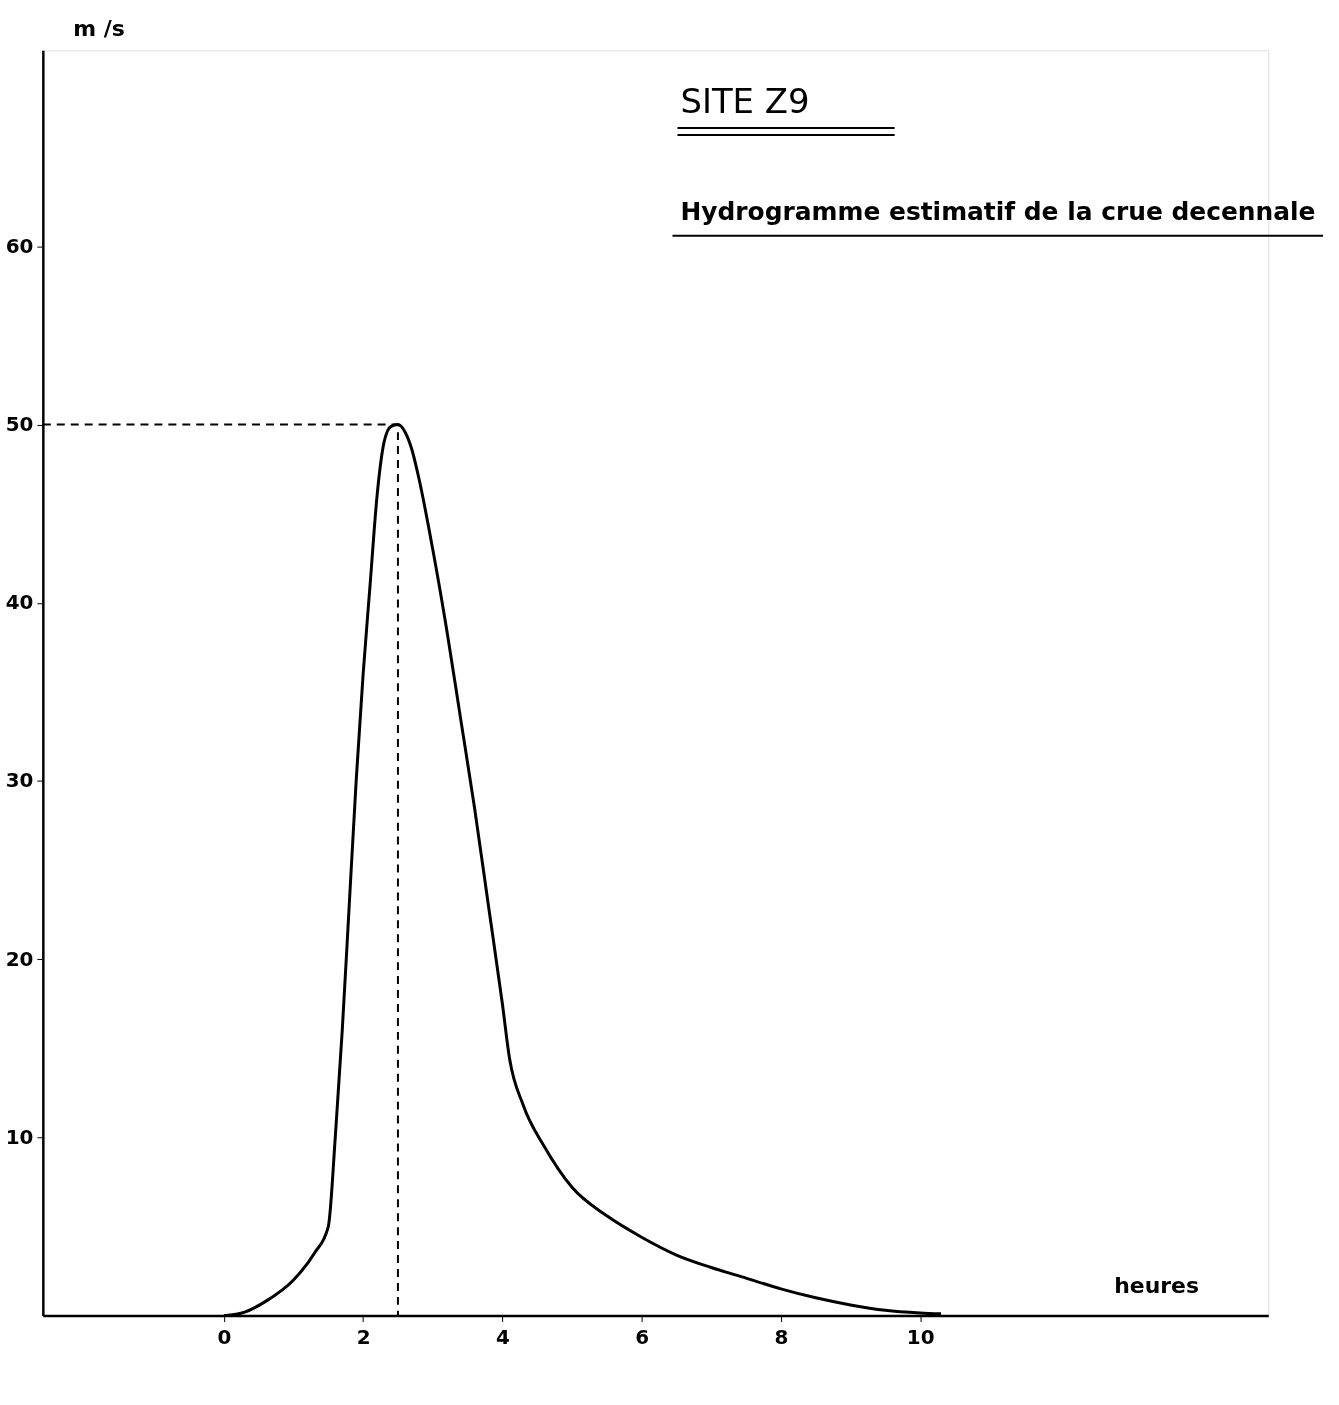 Image resolution: width=1339 pixels, height=1405 pixels. What do you see at coordinates (642, 1338) in the screenshot?
I see `x-tick-label: 6` at bounding box center [642, 1338].